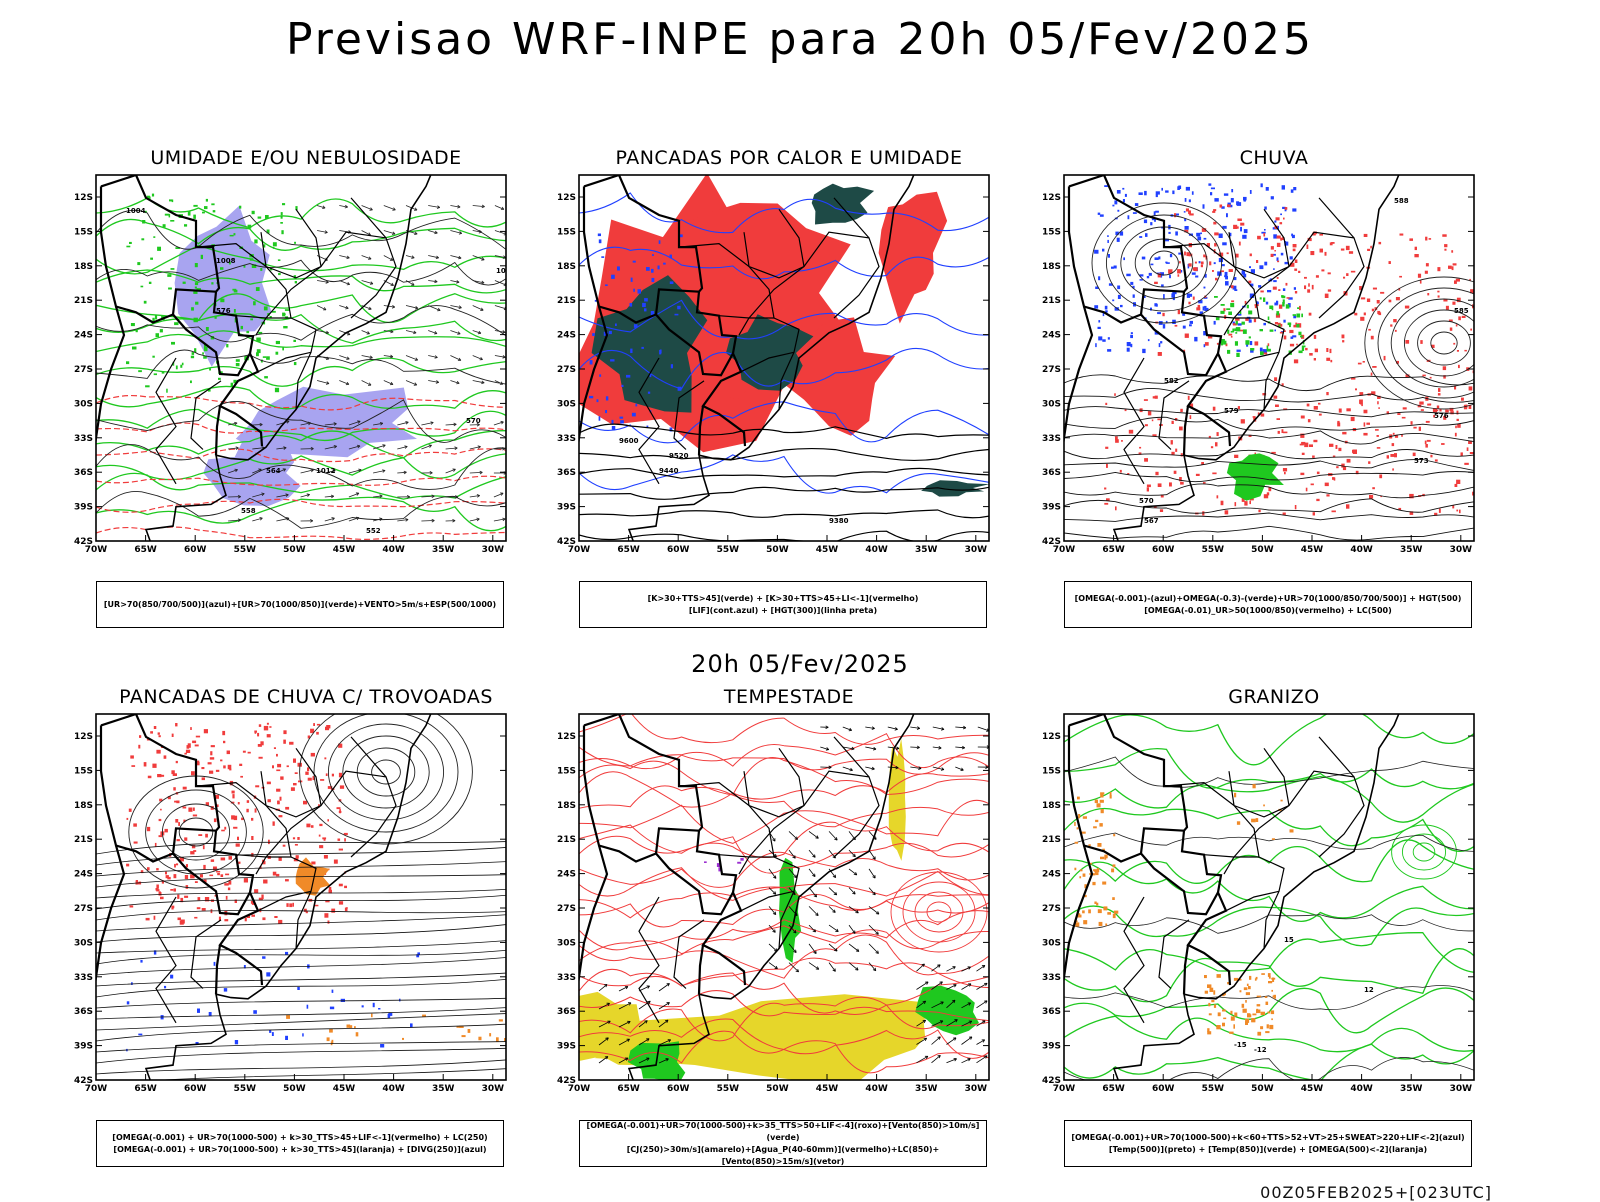  I want to click on state-border, so click(1326, 275).